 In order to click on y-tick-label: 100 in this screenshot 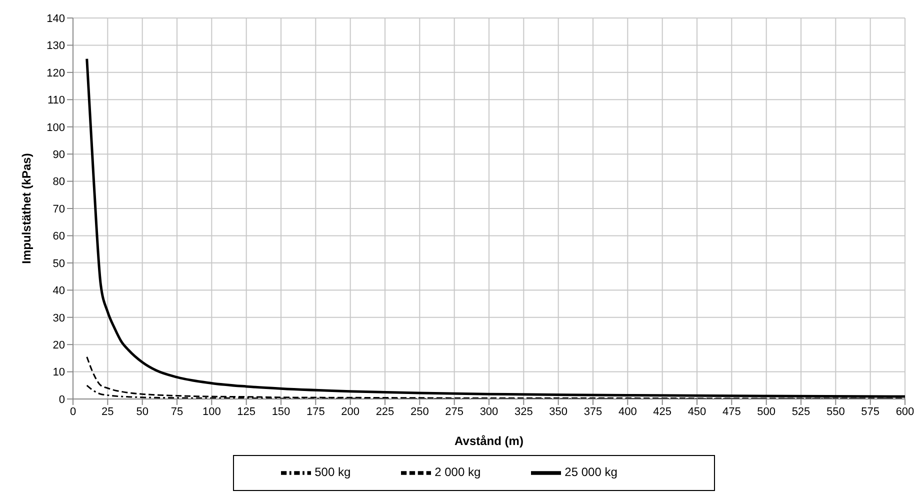, I will do `click(55, 128)`.